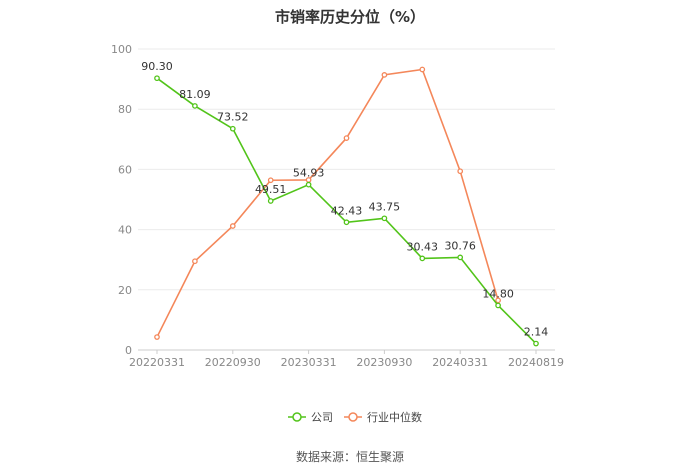  Describe the element at coordinates (384, 362) in the screenshot. I see `x-tick-label: 20230930` at that location.